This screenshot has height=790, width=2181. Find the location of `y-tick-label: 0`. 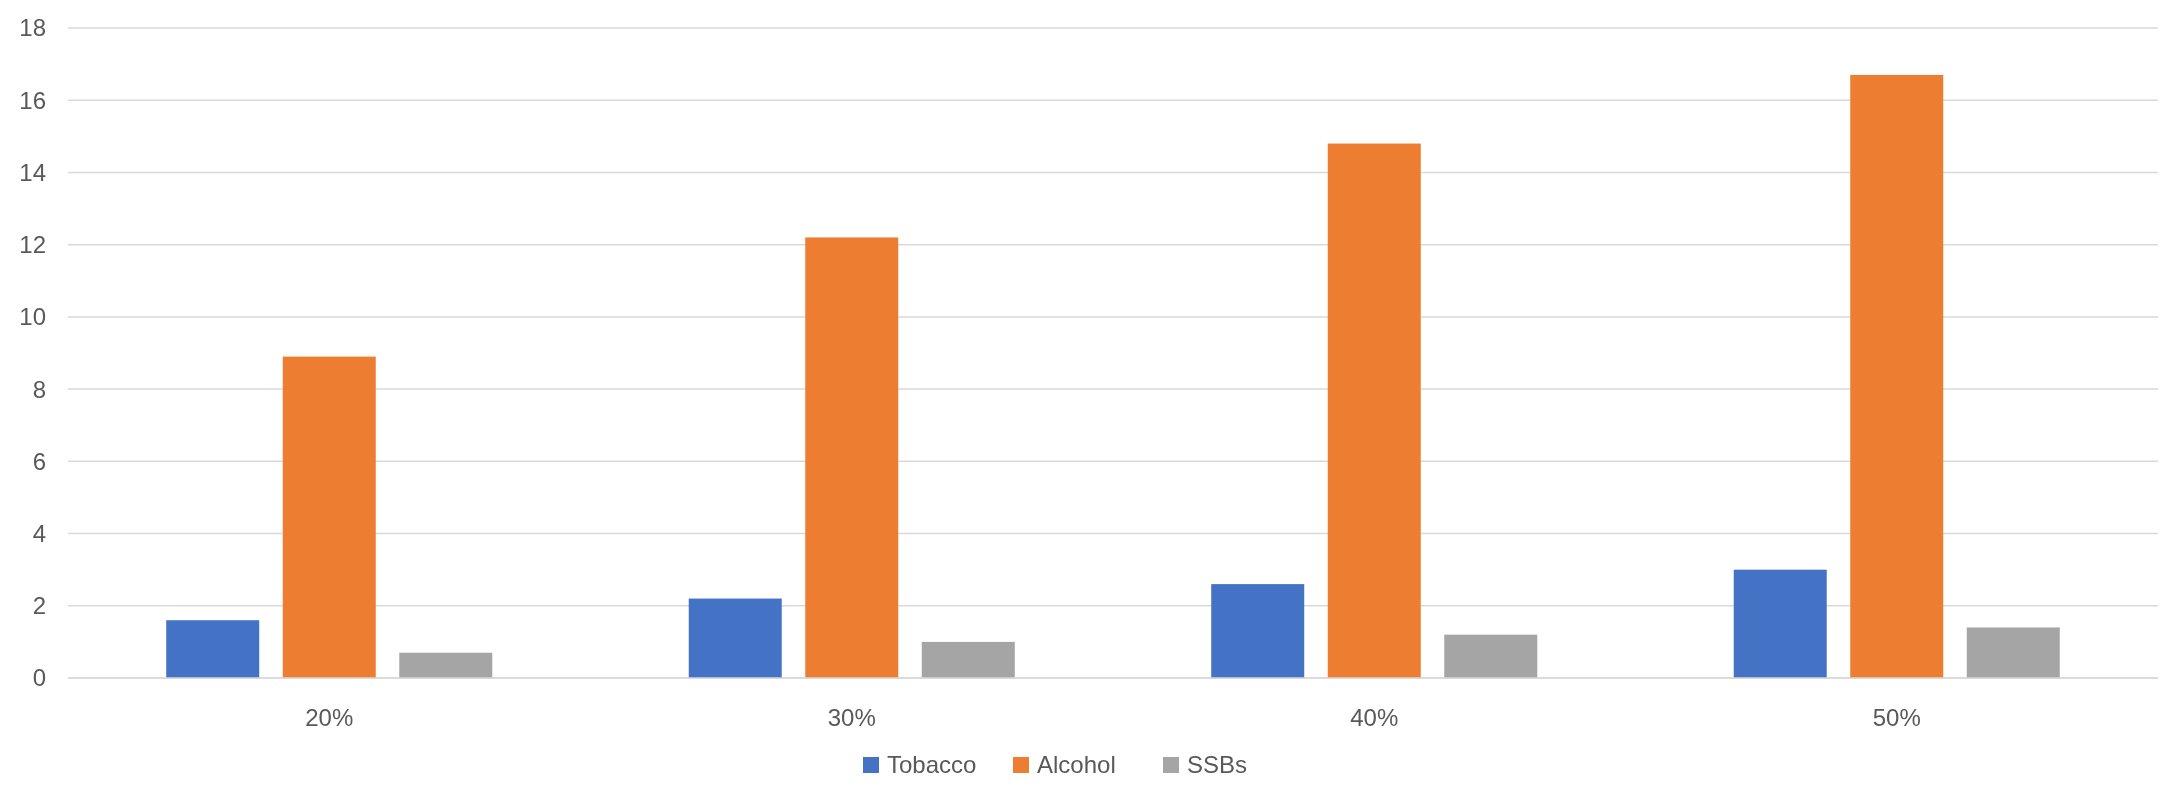

y-tick-label: 0 is located at coordinates (39, 678).